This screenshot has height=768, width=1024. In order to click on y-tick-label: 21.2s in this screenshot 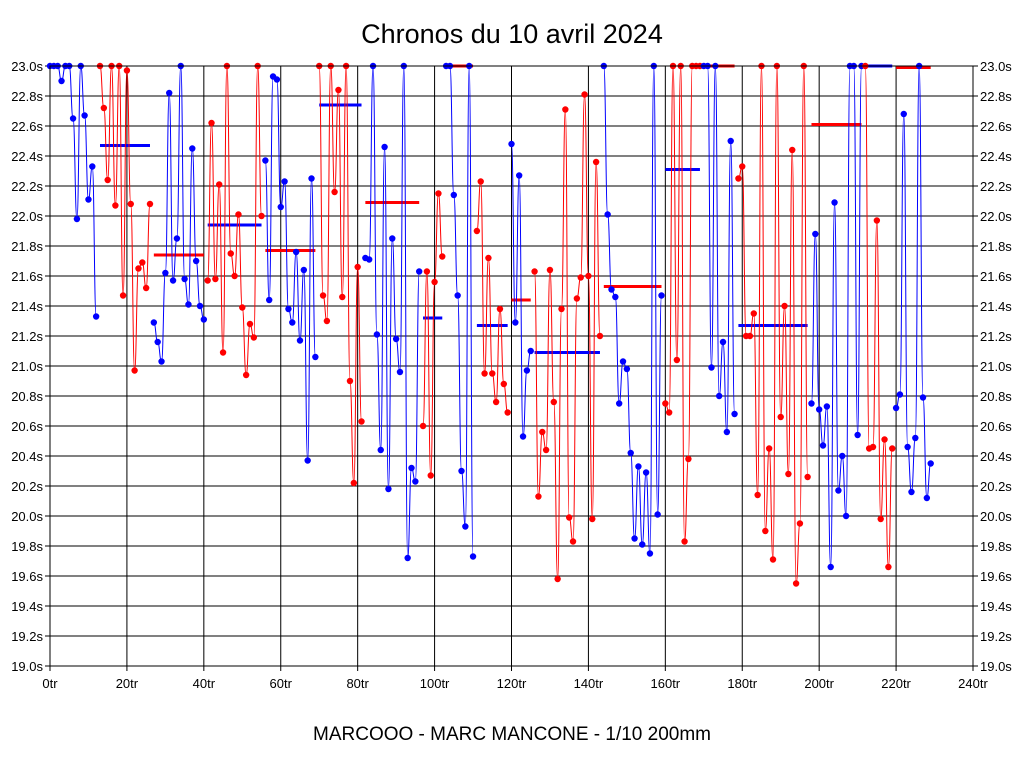, I will do `click(27, 336)`.